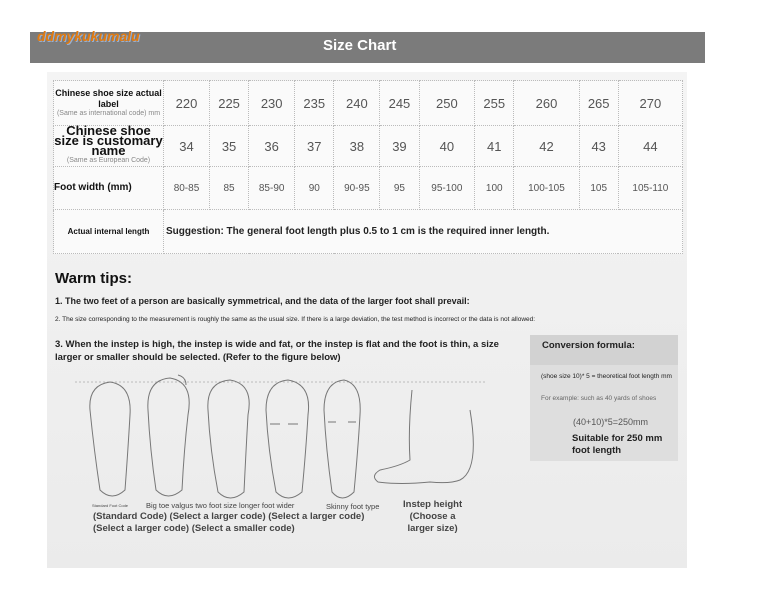 The height and width of the screenshot is (598, 768). What do you see at coordinates (314, 146) in the screenshot?
I see `table-cell: 37` at bounding box center [314, 146].